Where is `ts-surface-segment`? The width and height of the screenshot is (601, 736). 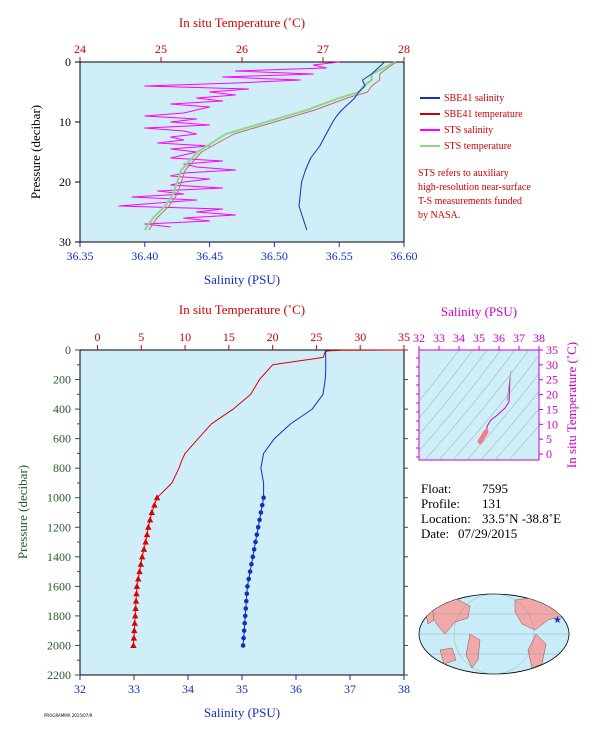 ts-surface-segment is located at coordinates (509, 385).